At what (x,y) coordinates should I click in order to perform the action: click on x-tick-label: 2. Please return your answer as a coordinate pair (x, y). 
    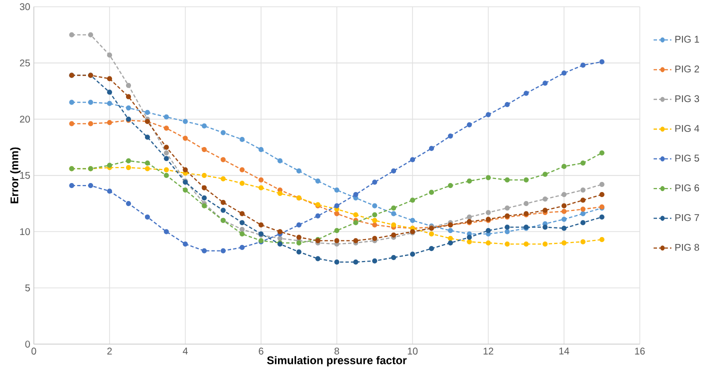
    Looking at the image, I should click on (109, 351).